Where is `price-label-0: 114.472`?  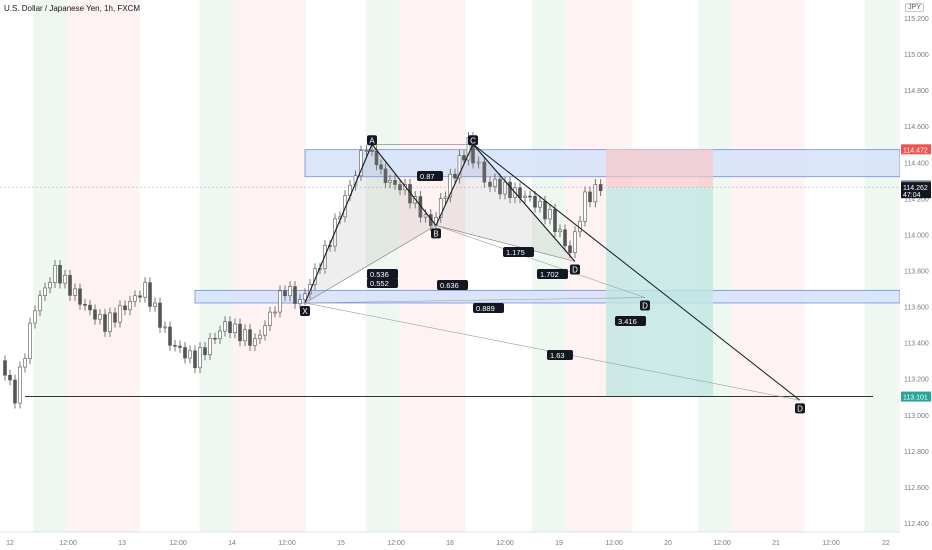
price-label-0: 114.472 is located at coordinates (915, 150).